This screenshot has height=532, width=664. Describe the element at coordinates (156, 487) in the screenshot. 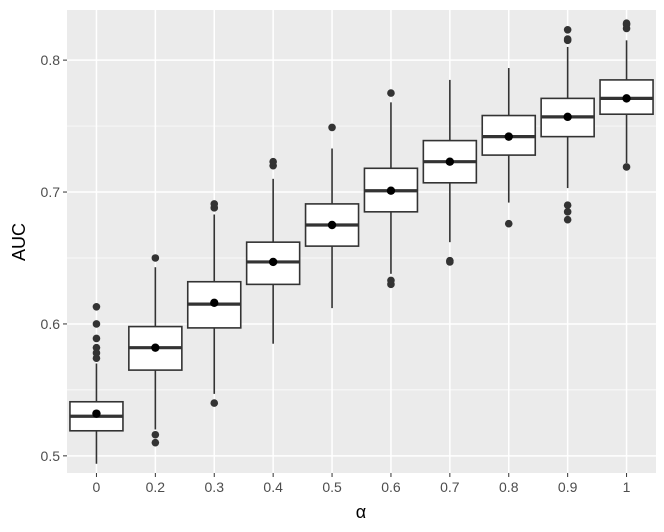

I see `x-tick-label: 0.2` at that location.